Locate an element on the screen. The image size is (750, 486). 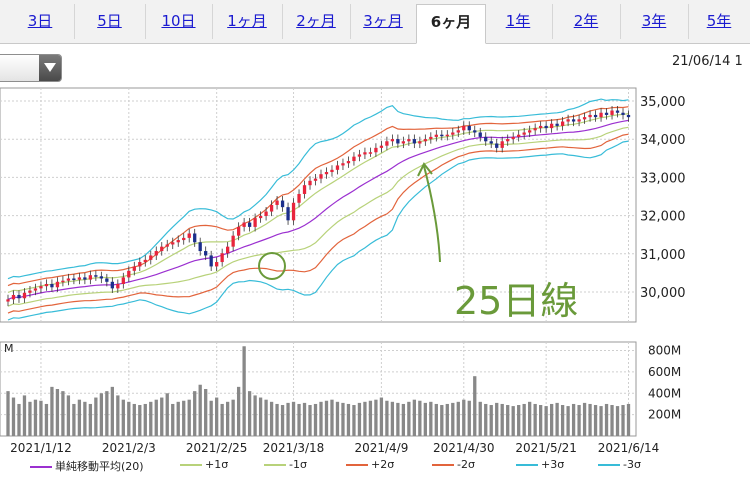
x-tick-label: 2021/5/21 is located at coordinates (546, 448).